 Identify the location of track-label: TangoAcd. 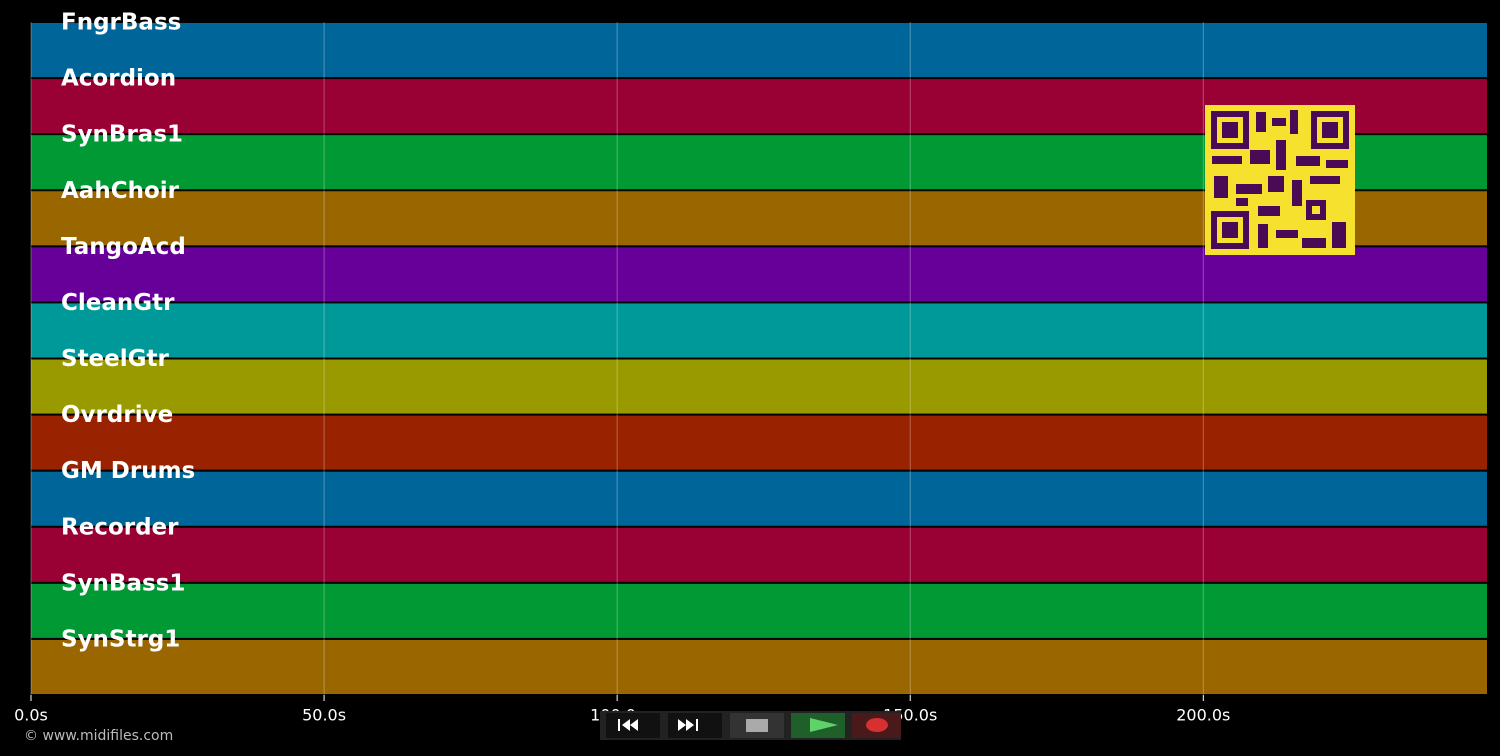
(123, 247).